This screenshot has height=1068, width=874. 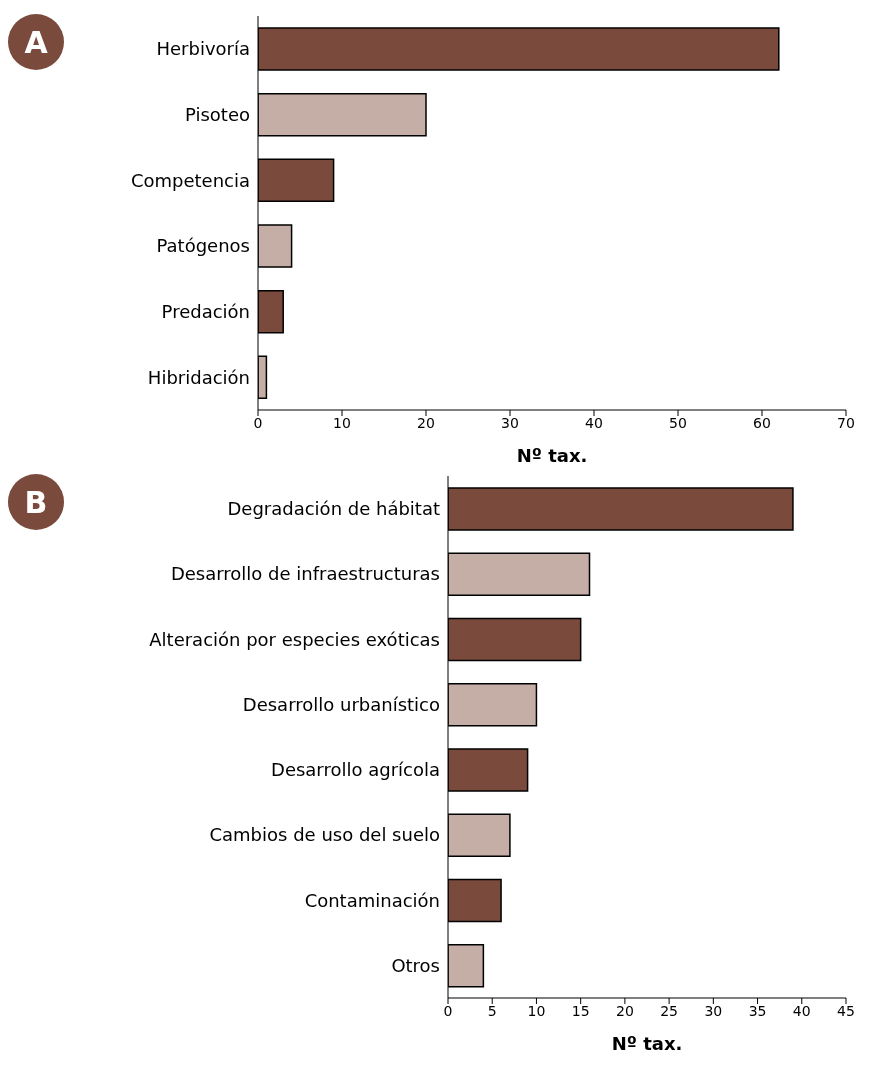 What do you see at coordinates (190, 180) in the screenshot?
I see `y-tick-label: Competencia` at bounding box center [190, 180].